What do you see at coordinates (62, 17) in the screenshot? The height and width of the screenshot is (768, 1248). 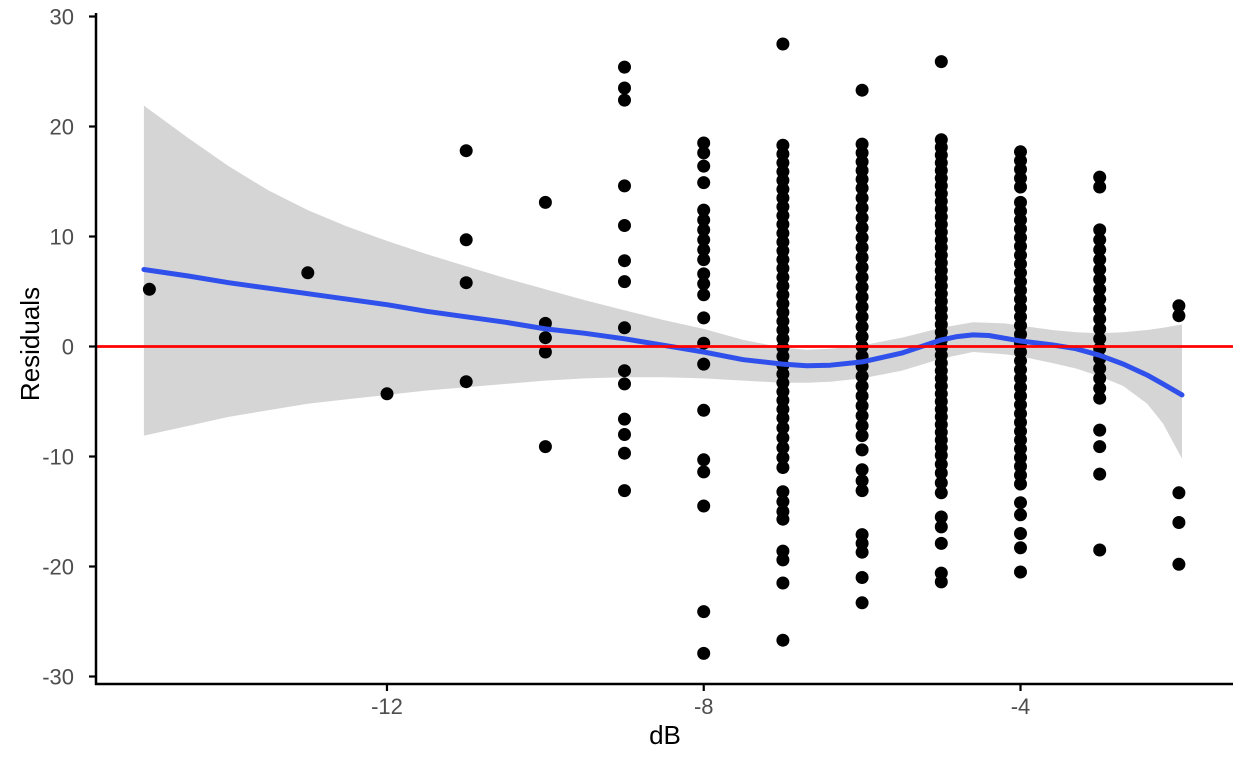 I see `y-tick-label: 30` at bounding box center [62, 17].